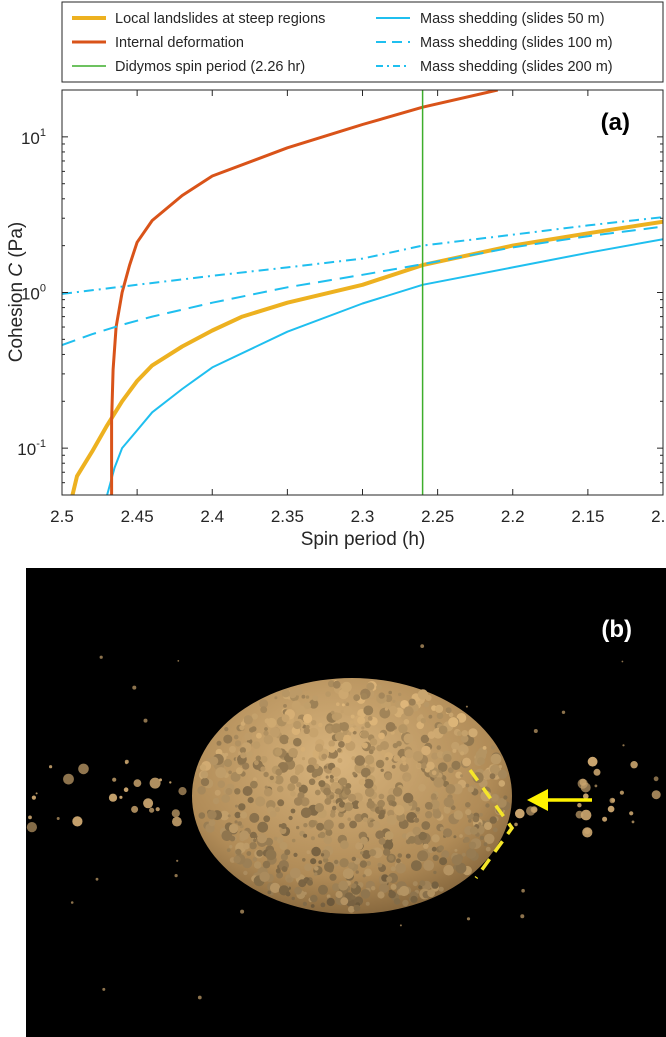  Describe the element at coordinates (16, 292) in the screenshot. I see `y-axis-label: Cohesion C (Pa)` at that location.